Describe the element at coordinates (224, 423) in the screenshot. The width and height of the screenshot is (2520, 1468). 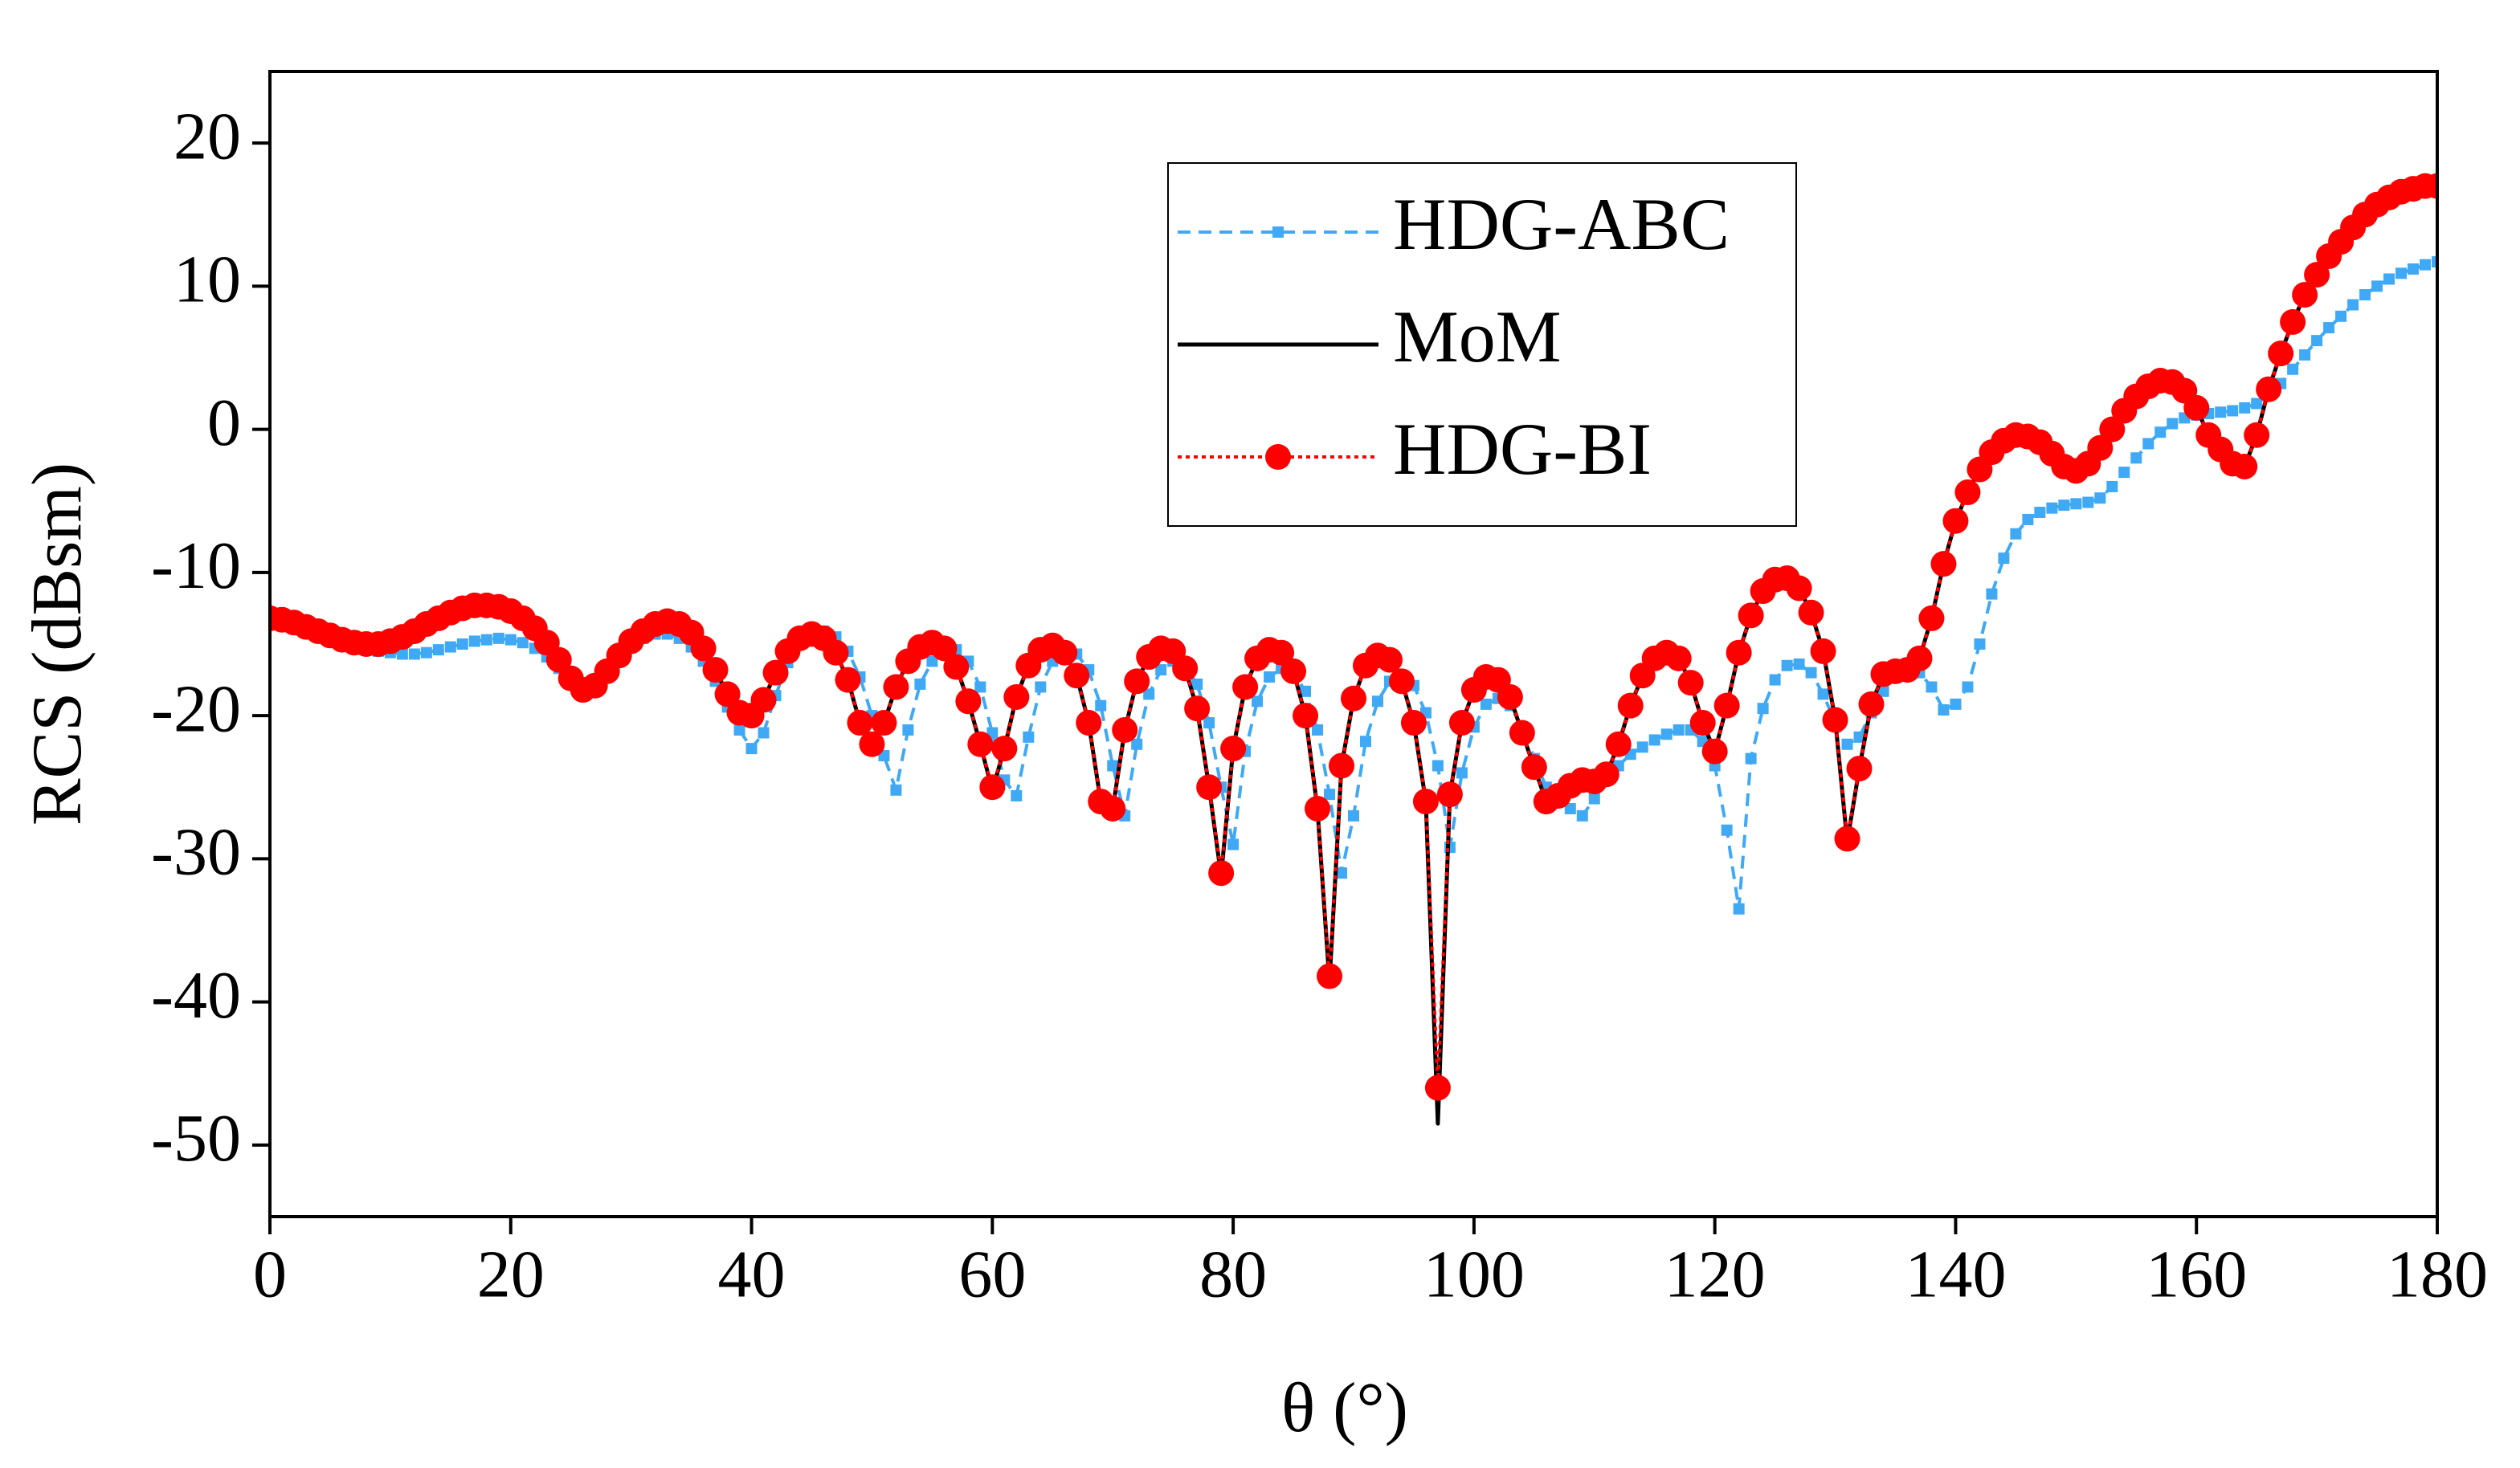
I see `y-tick-label: 0` at that location.